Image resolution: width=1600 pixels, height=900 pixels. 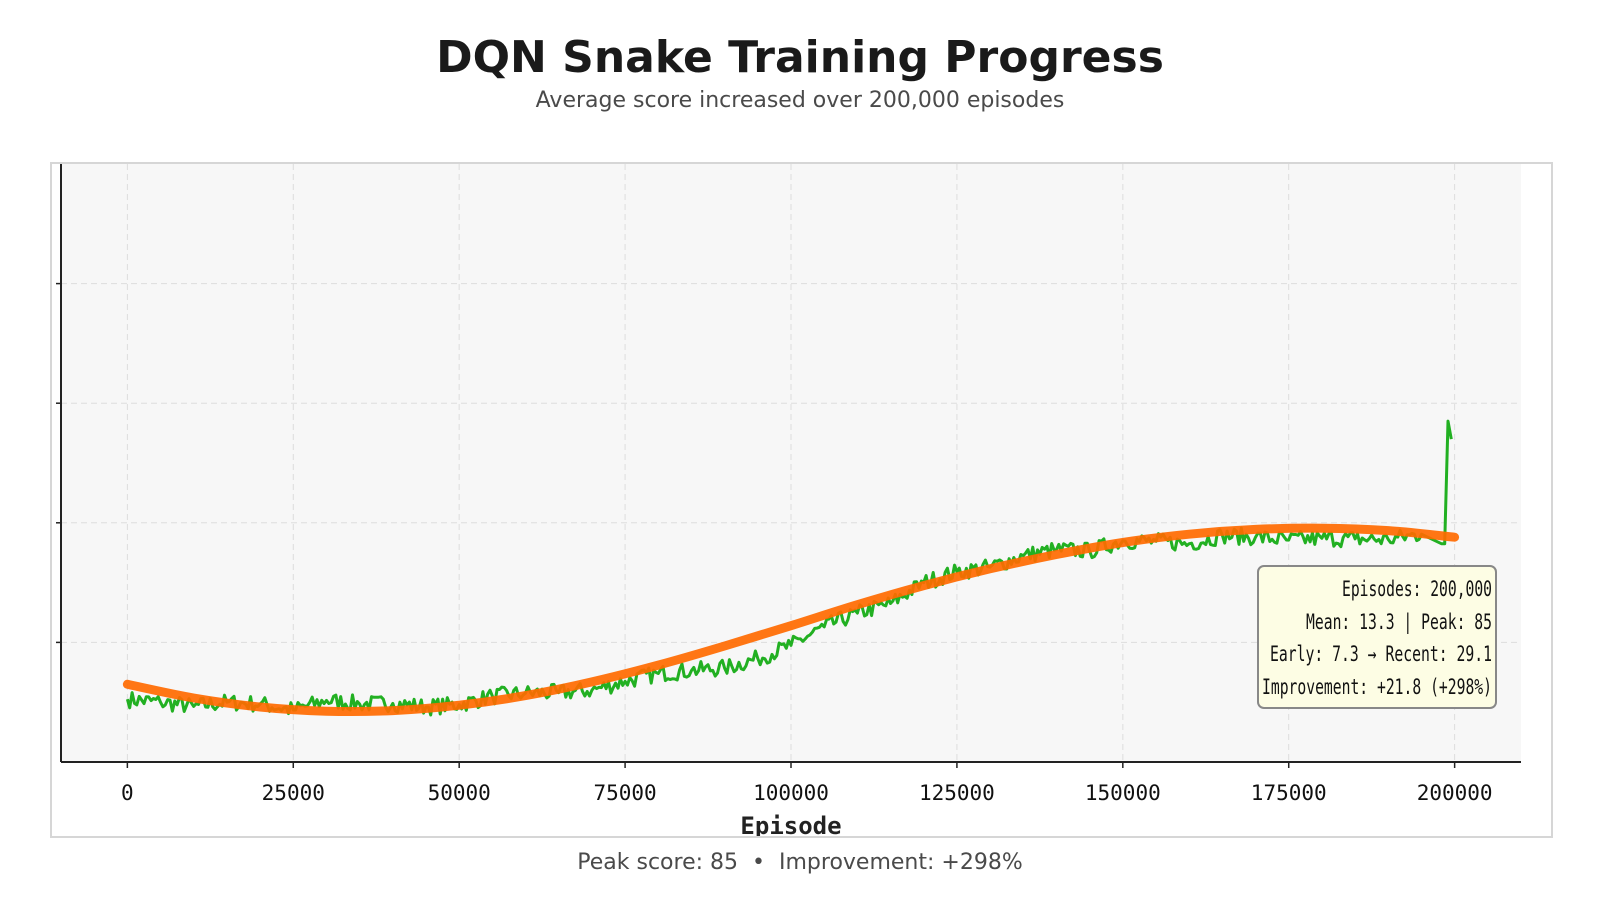 What do you see at coordinates (1399, 622) in the screenshot?
I see `stats-mean-peak: Mean: 13.3 | Peak: 85` at bounding box center [1399, 622].